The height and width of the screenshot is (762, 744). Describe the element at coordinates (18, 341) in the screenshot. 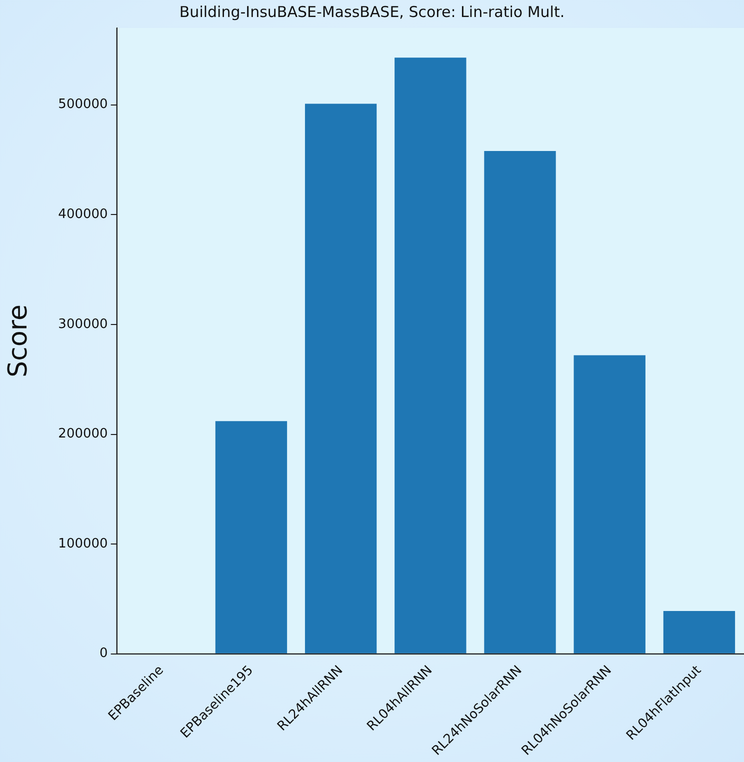

I see `y-axis-title: Score` at that location.